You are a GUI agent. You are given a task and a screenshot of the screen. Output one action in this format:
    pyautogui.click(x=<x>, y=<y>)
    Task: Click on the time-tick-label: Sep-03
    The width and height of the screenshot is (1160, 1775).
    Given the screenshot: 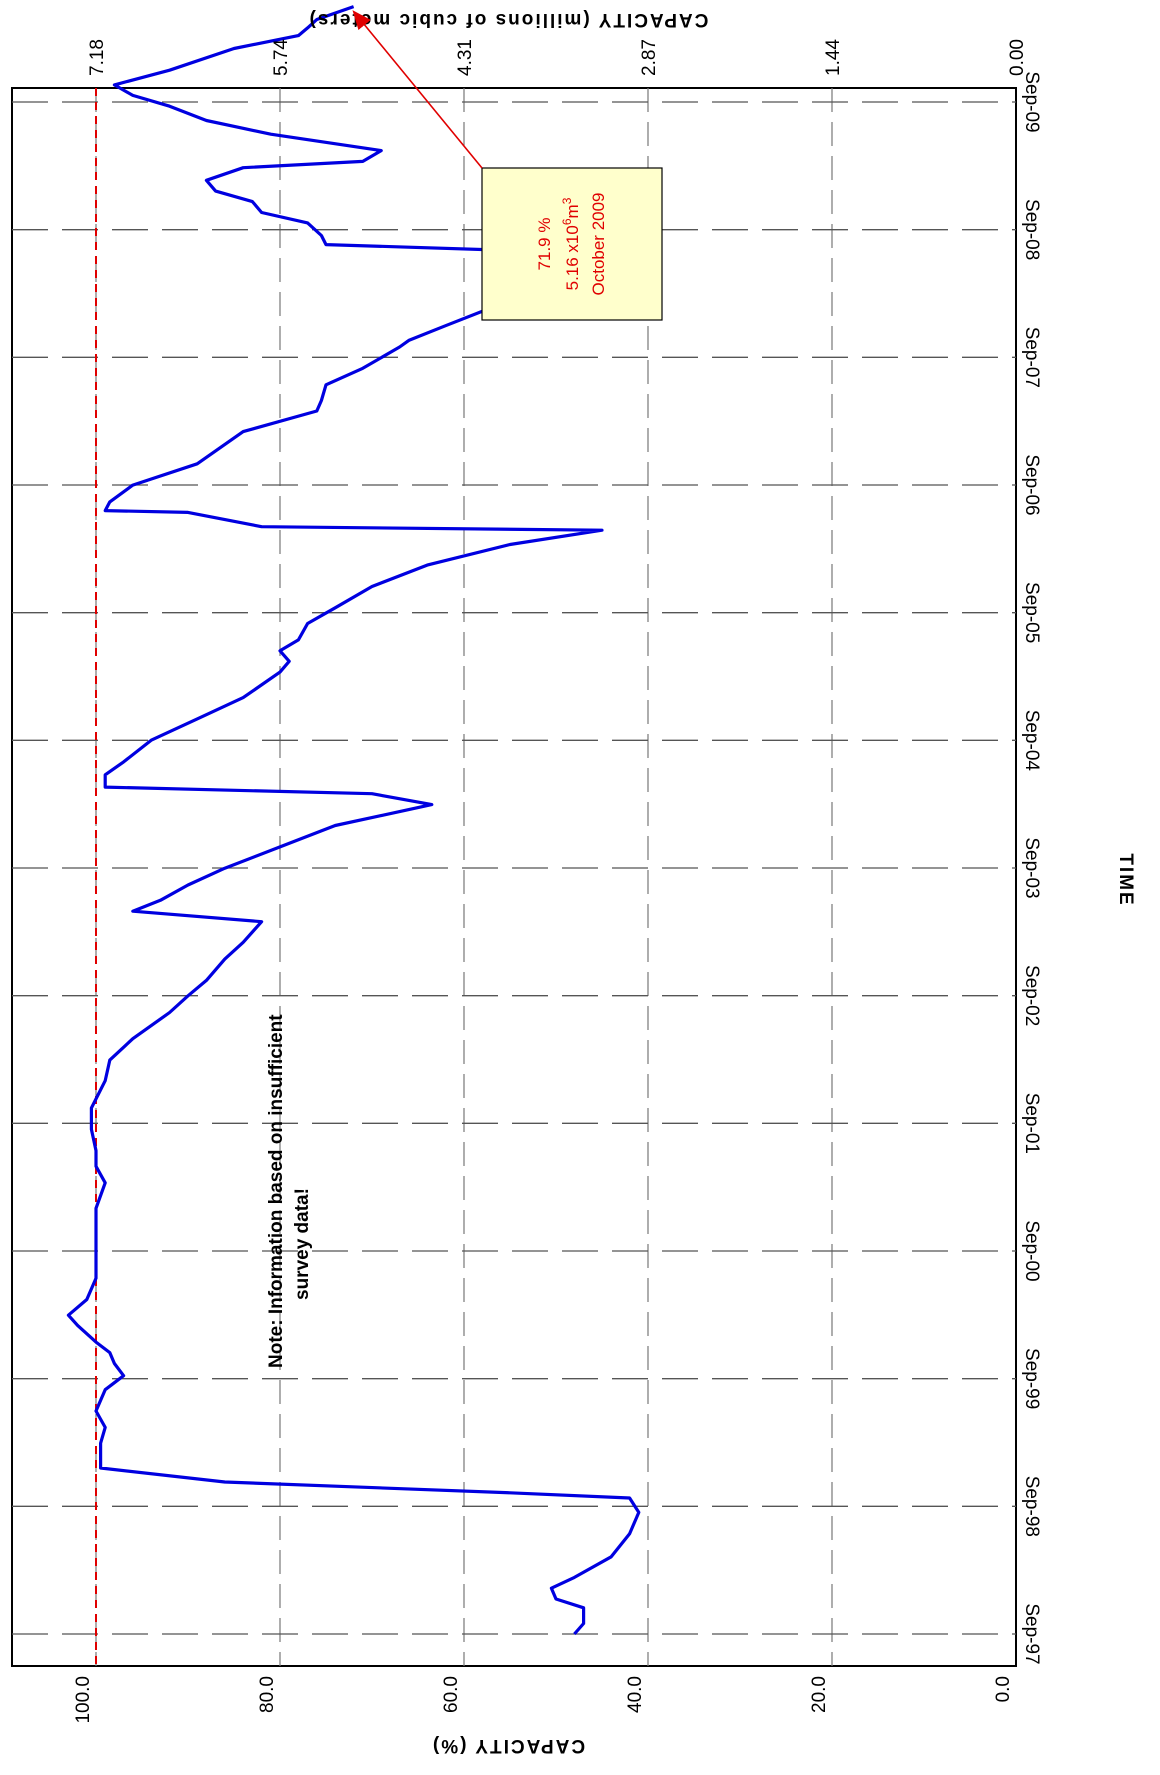 What is the action you would take?
    pyautogui.click(x=1031, y=867)
    